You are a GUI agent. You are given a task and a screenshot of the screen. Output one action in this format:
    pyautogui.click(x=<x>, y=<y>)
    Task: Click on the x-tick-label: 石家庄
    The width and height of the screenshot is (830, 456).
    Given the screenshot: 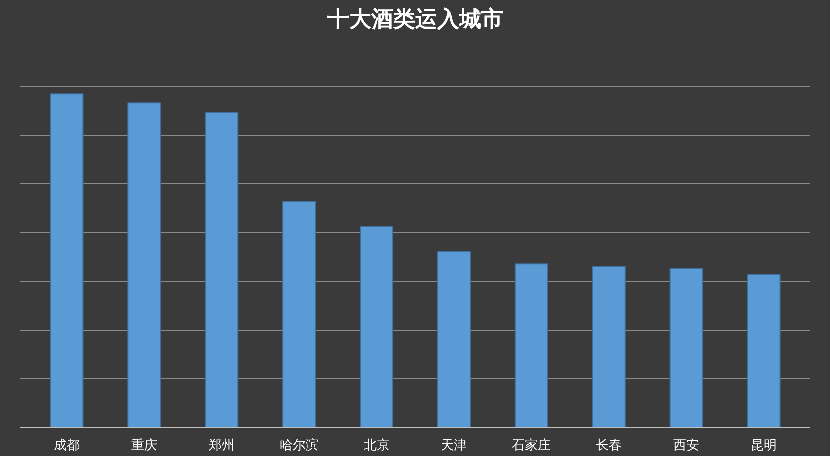 What is the action you would take?
    pyautogui.click(x=532, y=446)
    